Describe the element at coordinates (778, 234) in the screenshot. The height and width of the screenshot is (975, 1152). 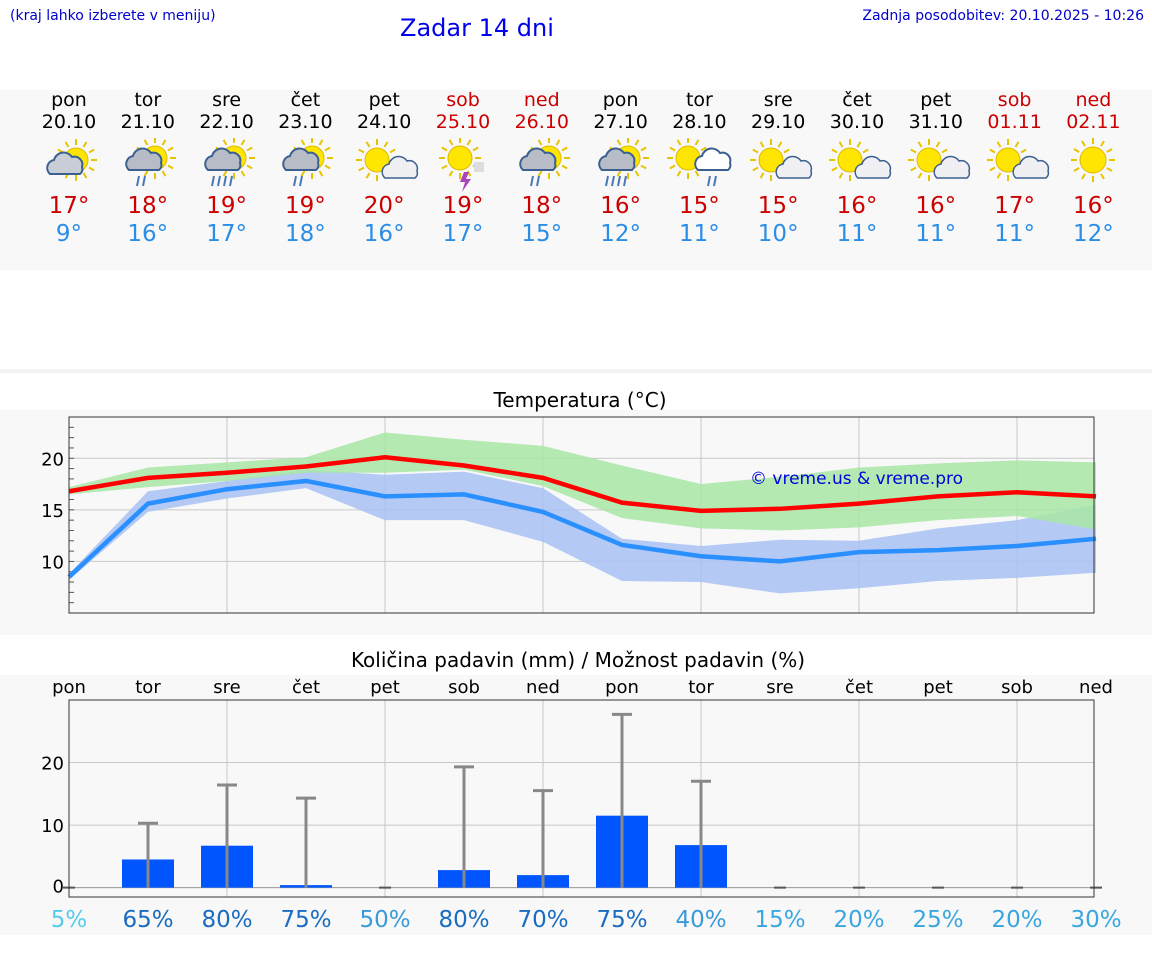
I see `temp-min: 10°` at that location.